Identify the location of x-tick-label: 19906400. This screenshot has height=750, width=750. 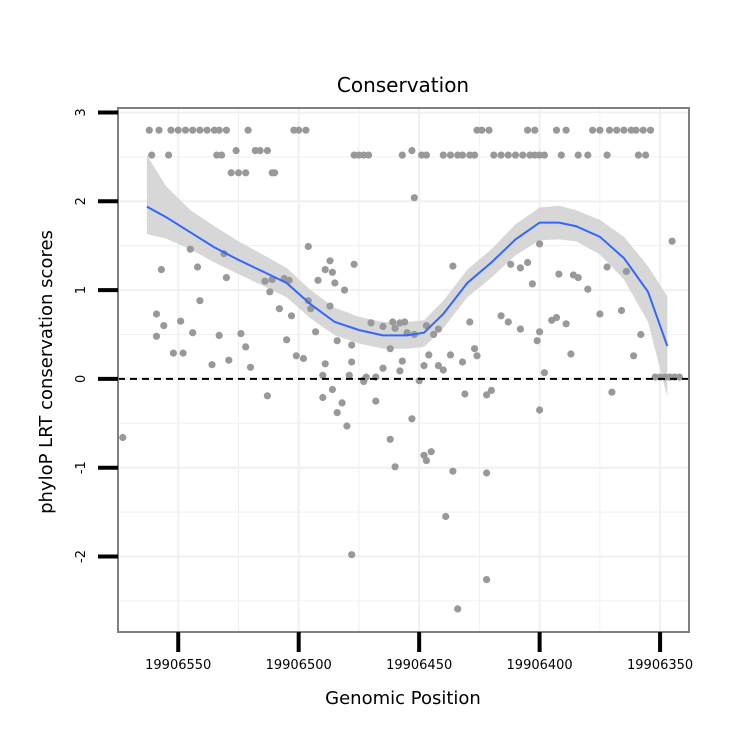
(540, 665).